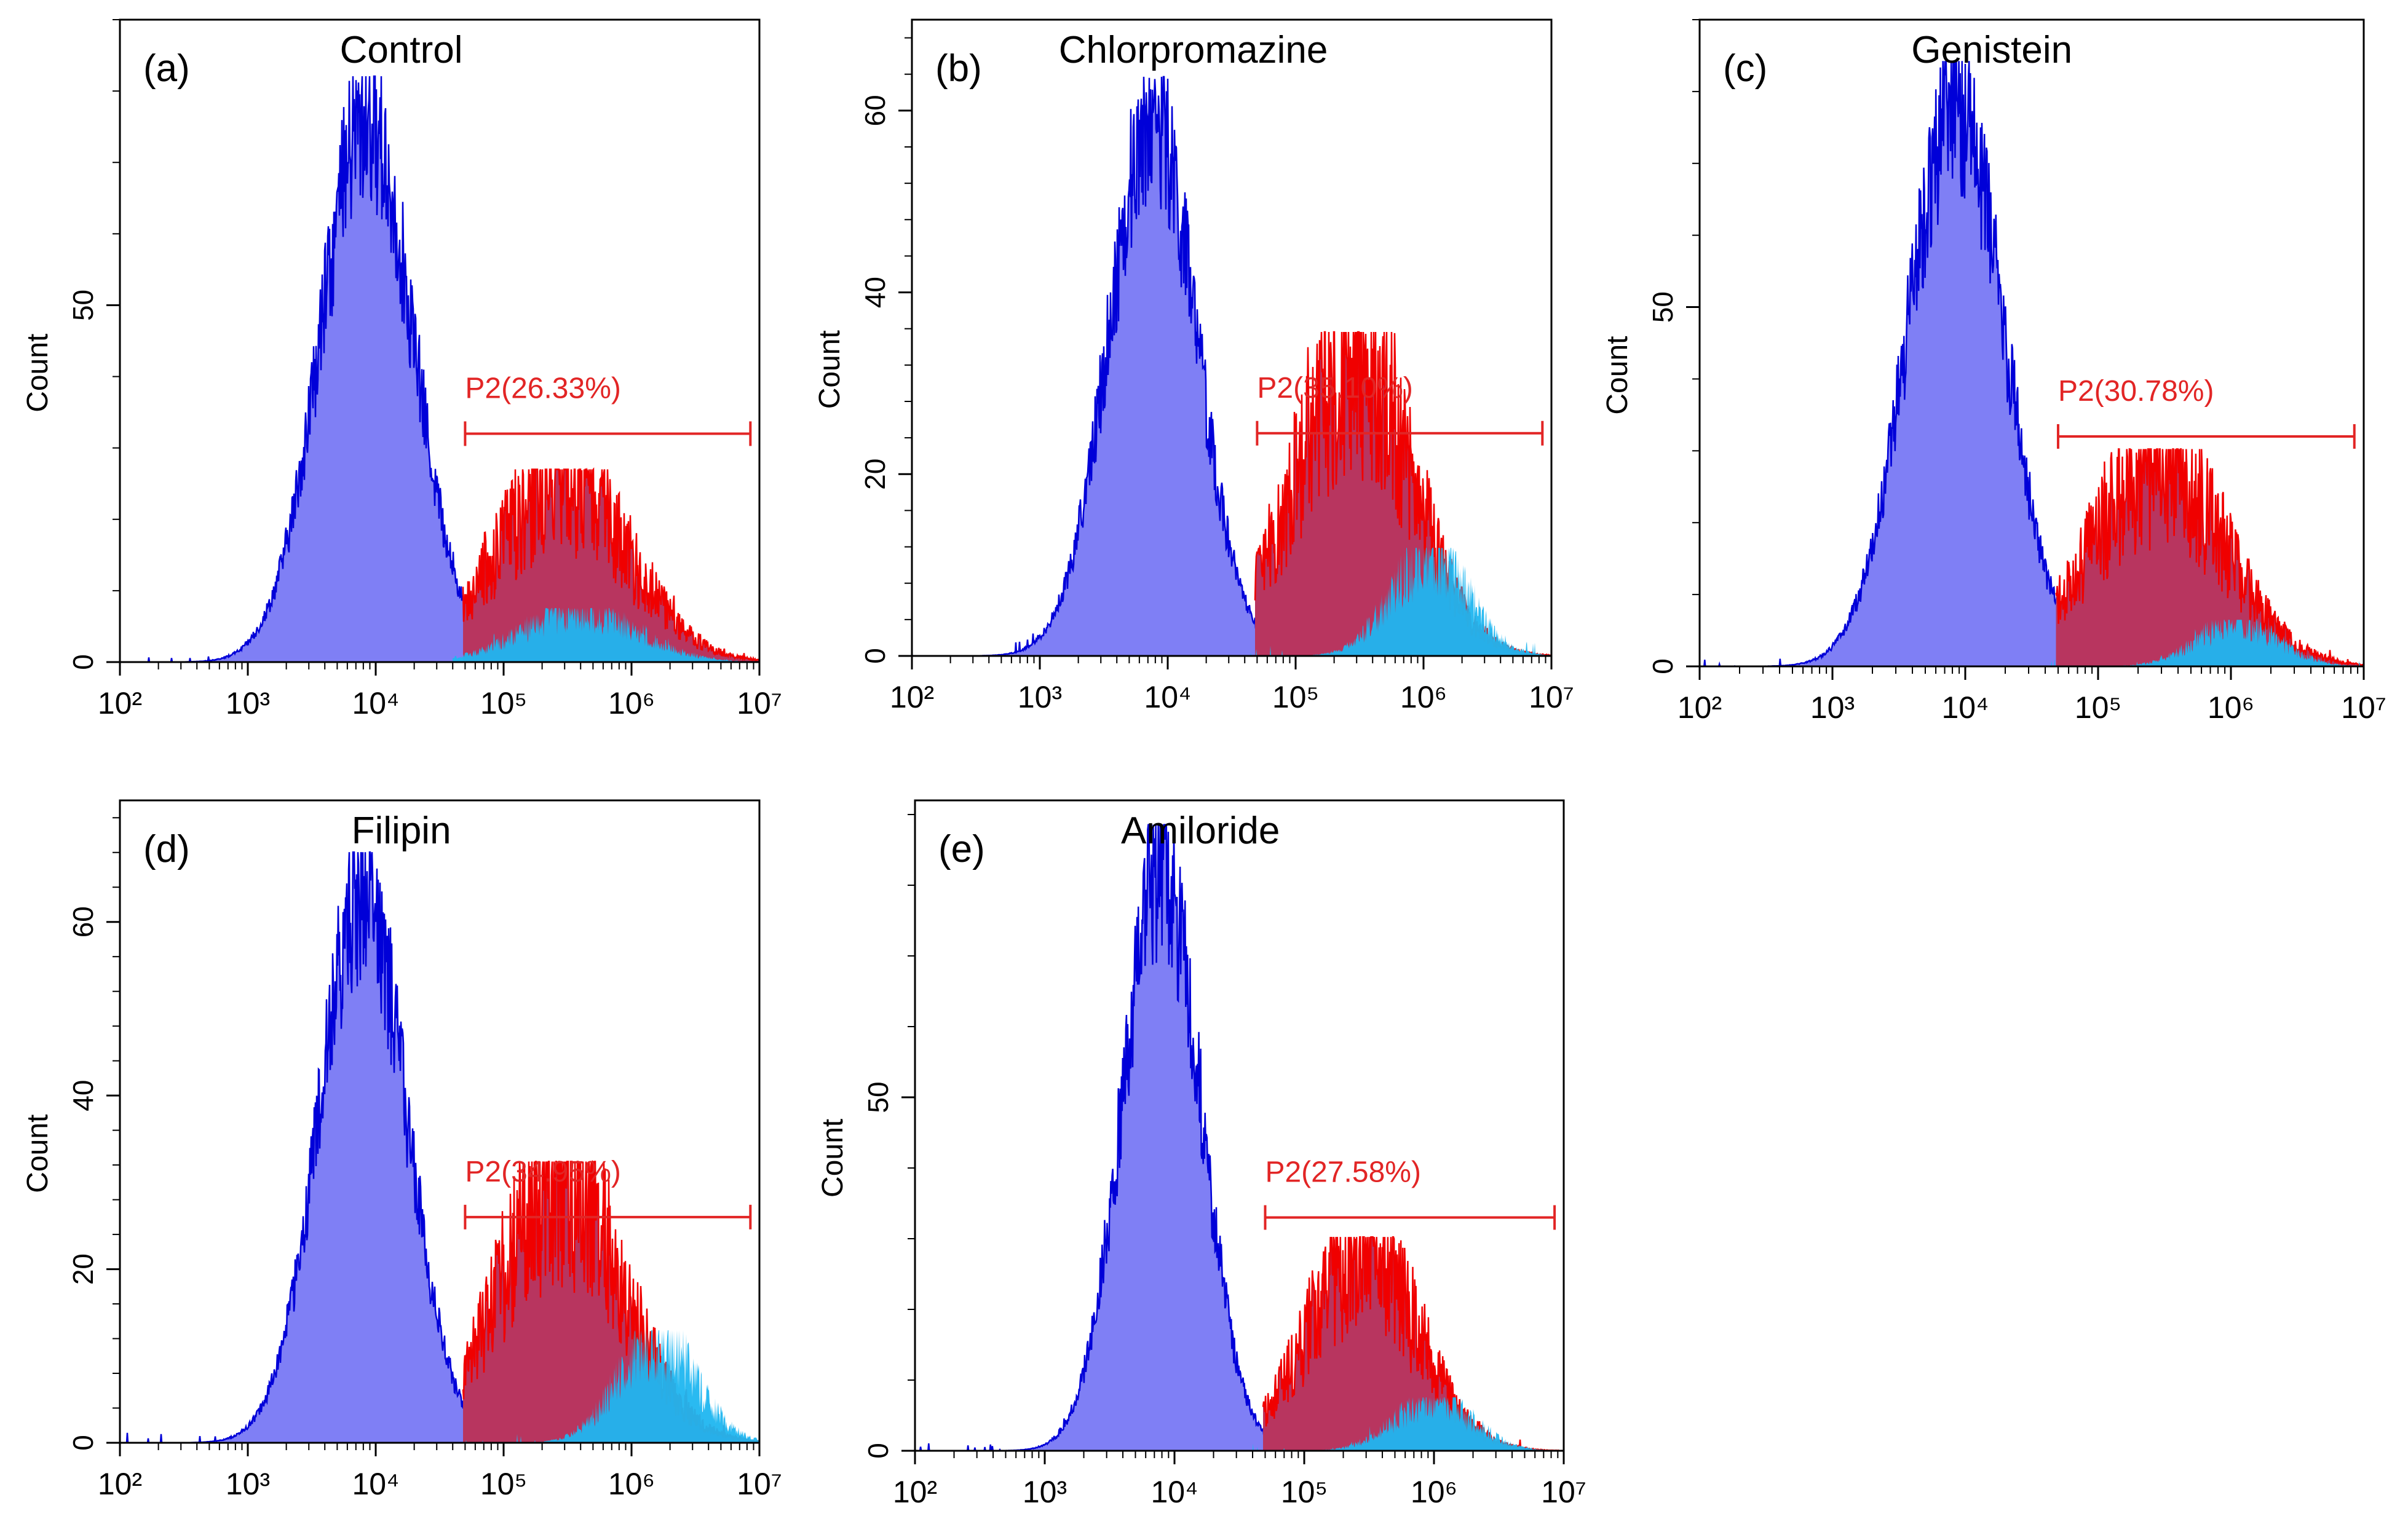  I want to click on panel-label: (c), so click(1745, 68).